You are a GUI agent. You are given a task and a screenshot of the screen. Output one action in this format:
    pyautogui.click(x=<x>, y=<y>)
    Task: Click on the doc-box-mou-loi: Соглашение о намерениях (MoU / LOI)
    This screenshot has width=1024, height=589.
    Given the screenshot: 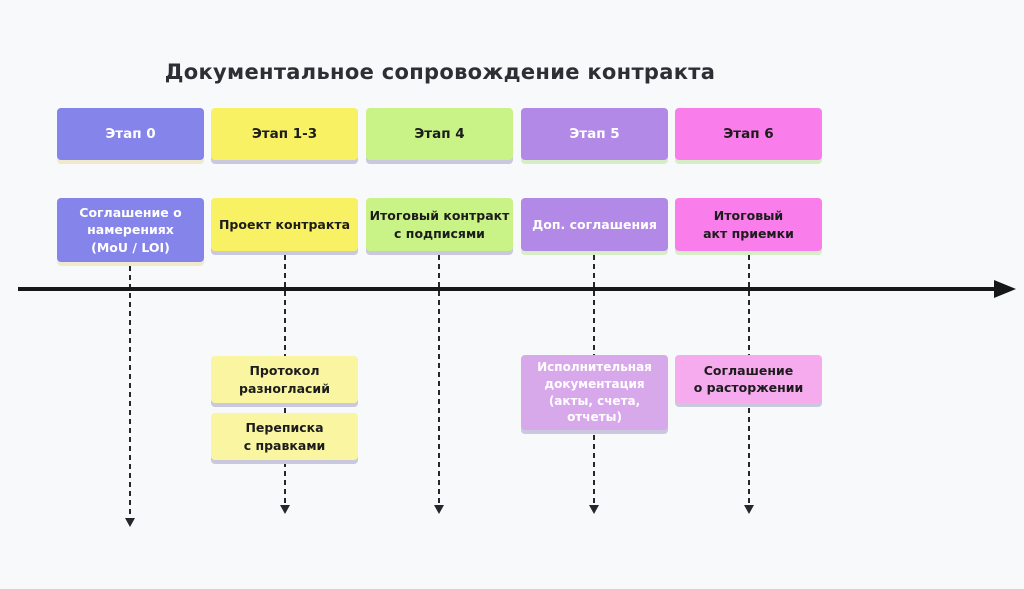 What is the action you would take?
    pyautogui.click(x=130, y=230)
    